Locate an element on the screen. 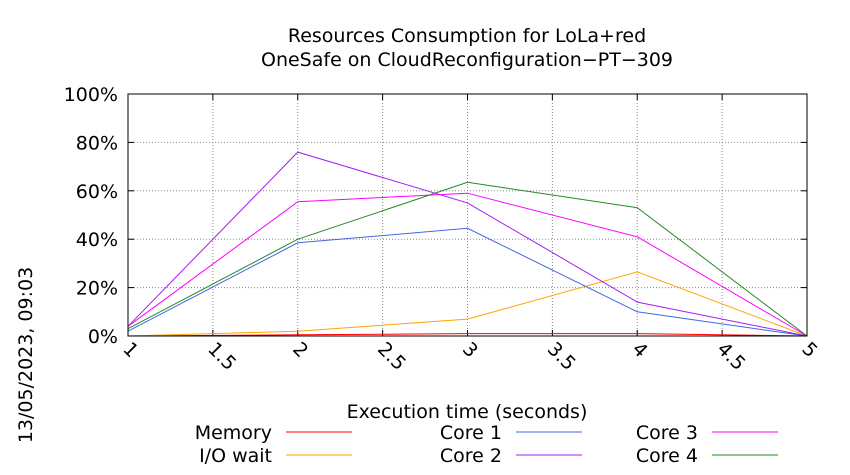 The height and width of the screenshot is (475, 850). legend-label: Core 1 is located at coordinates (471, 433).